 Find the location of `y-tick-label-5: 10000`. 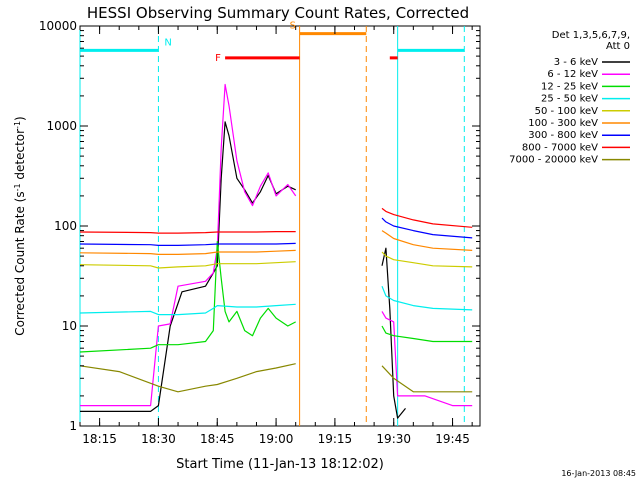

y-tick-label-5: 10000 is located at coordinates (58, 26).